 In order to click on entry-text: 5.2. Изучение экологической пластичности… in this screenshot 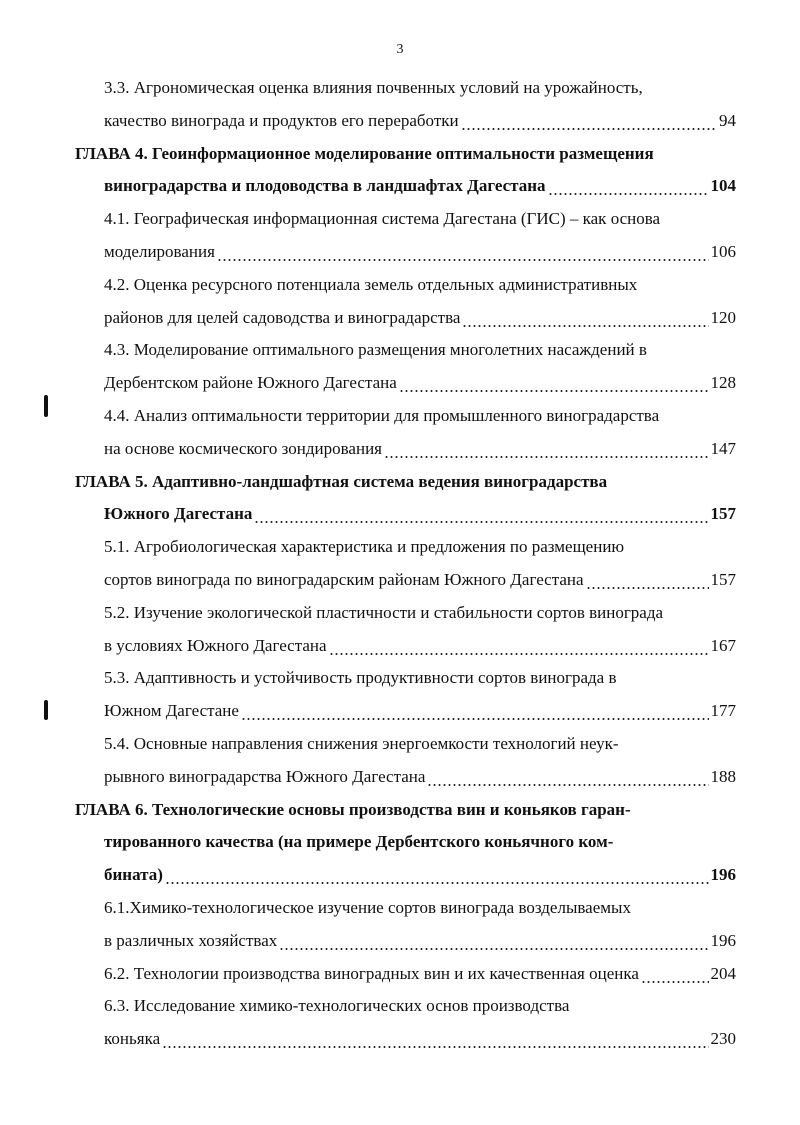, I will do `click(384, 612)`.